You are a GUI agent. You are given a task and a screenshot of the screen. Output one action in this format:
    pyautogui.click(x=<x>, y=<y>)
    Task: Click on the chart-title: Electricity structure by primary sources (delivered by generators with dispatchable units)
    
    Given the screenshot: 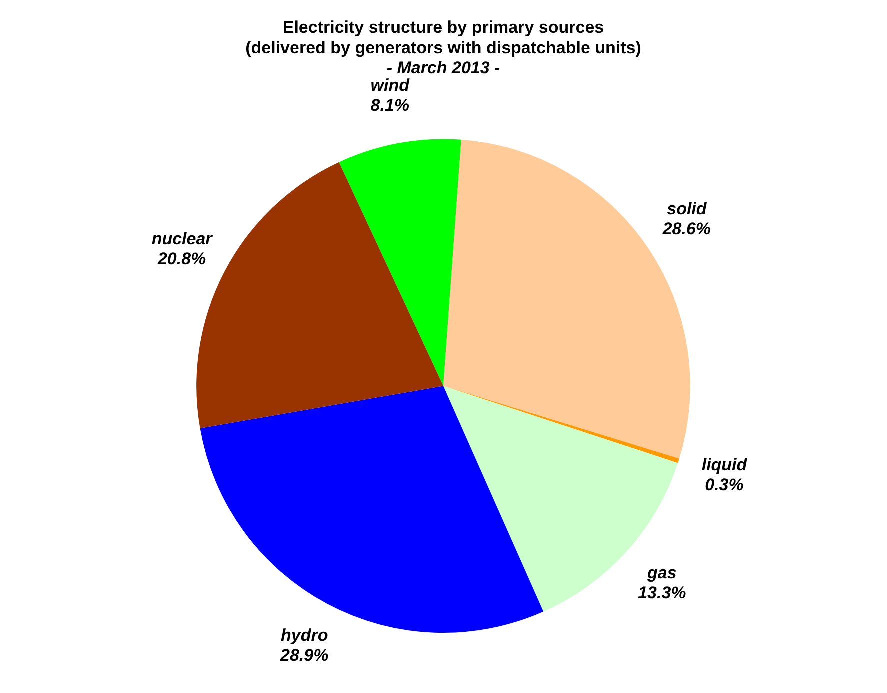 What is the action you would take?
    pyautogui.click(x=444, y=38)
    